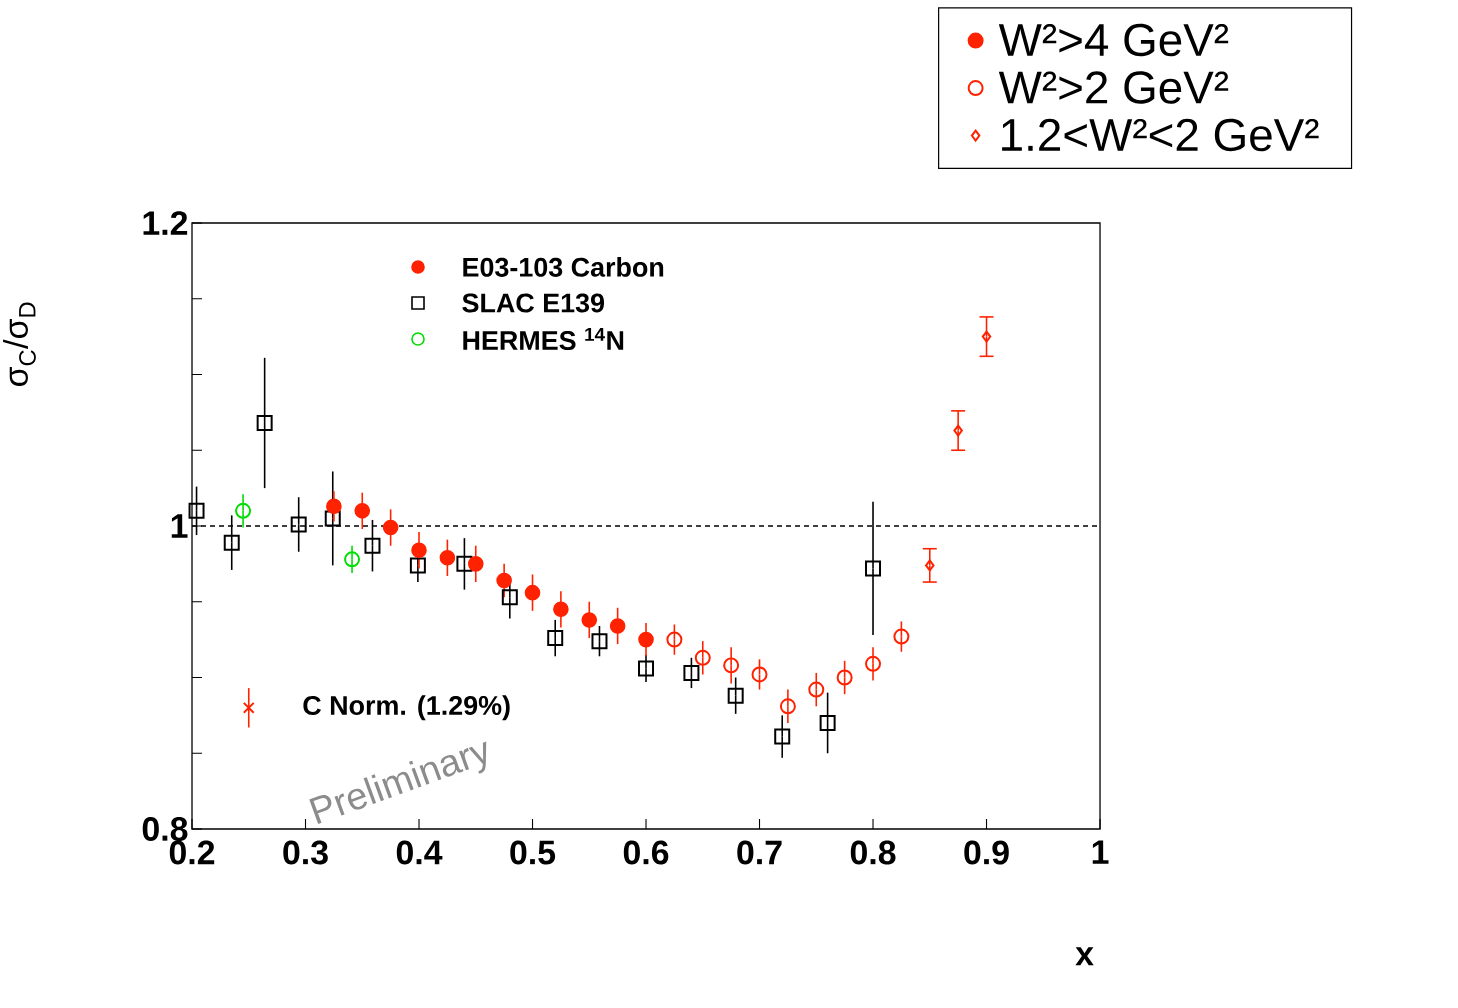  What do you see at coordinates (873, 852) in the screenshot?
I see `x-tick-label: 0.8` at bounding box center [873, 852].